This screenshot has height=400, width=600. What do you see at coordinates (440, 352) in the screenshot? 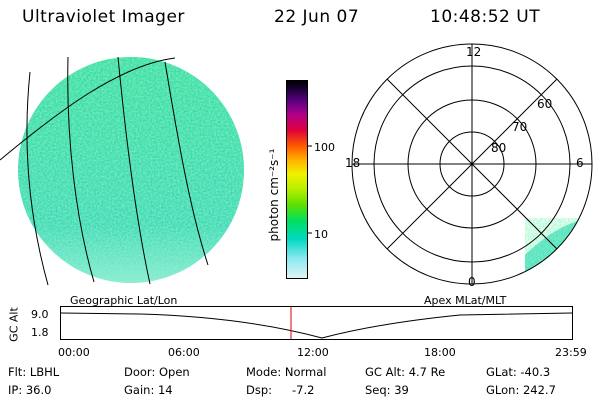
I see `time-tick-1800: 18:00` at bounding box center [440, 352].